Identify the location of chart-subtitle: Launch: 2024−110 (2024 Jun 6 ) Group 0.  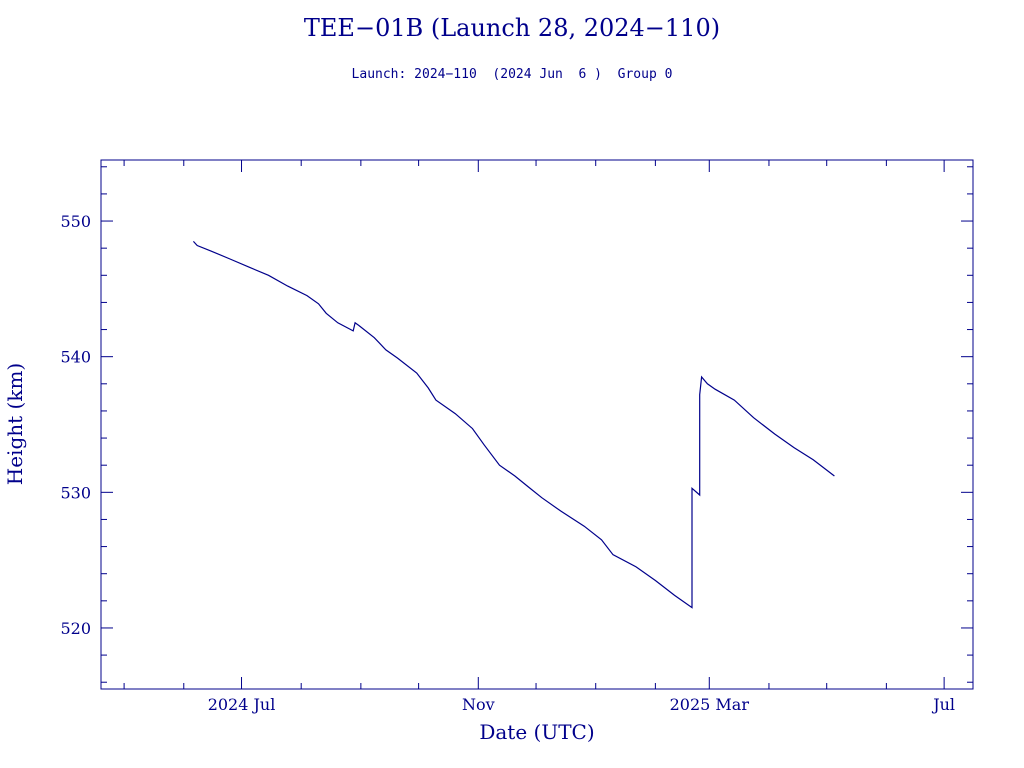
(512, 74).